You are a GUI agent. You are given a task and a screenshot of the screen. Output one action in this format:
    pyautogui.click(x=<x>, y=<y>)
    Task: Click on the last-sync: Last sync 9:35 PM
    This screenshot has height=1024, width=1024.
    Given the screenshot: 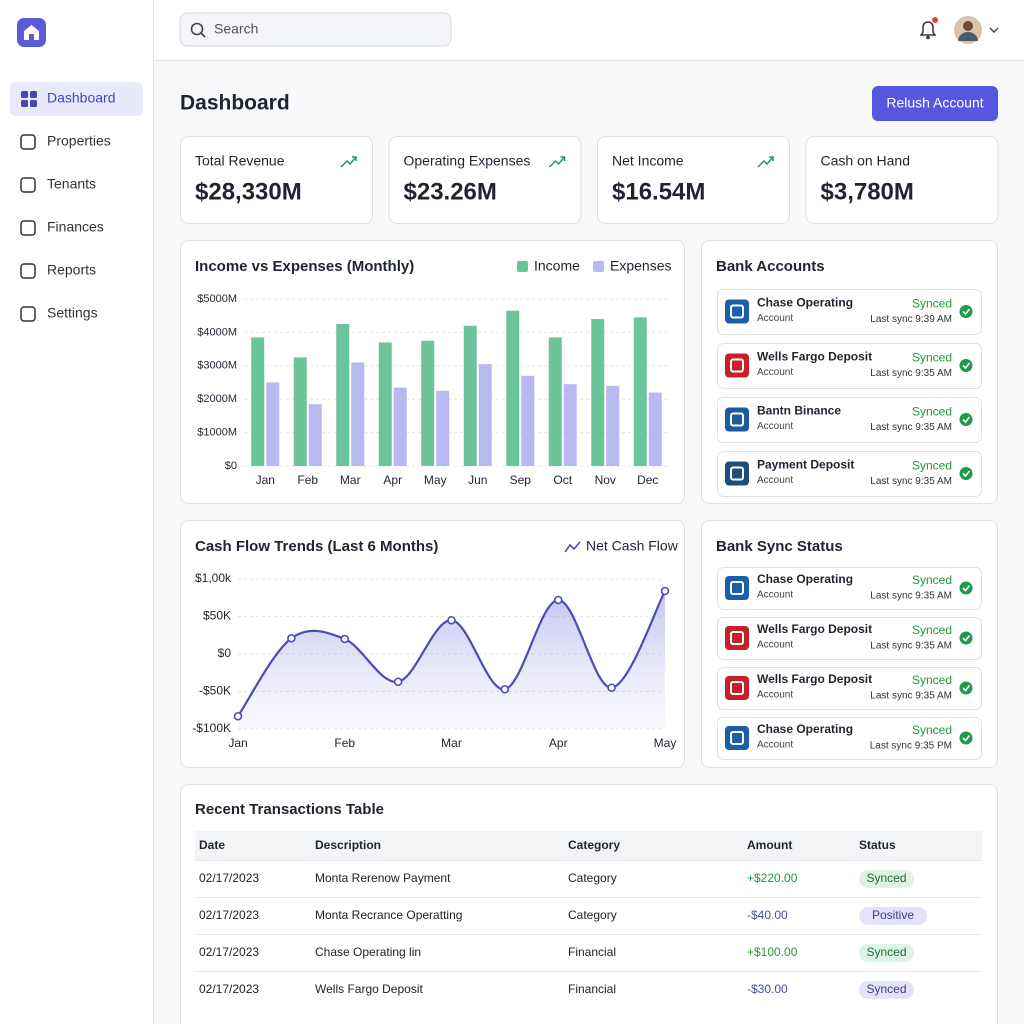 What is the action you would take?
    pyautogui.click(x=911, y=746)
    